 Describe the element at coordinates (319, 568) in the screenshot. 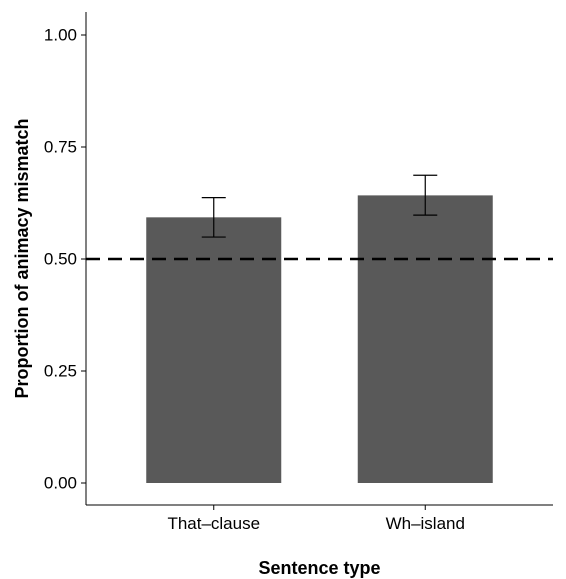

I see `x-axis-title: Sentence type` at that location.